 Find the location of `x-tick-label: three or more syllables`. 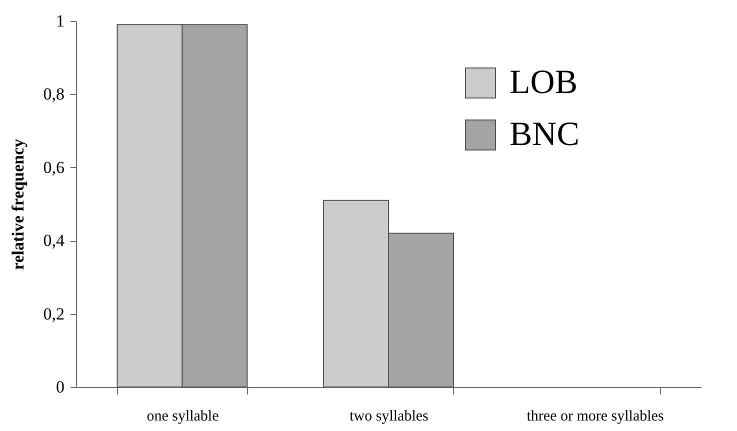

x-tick-label: three or more syllables is located at coordinates (595, 416).